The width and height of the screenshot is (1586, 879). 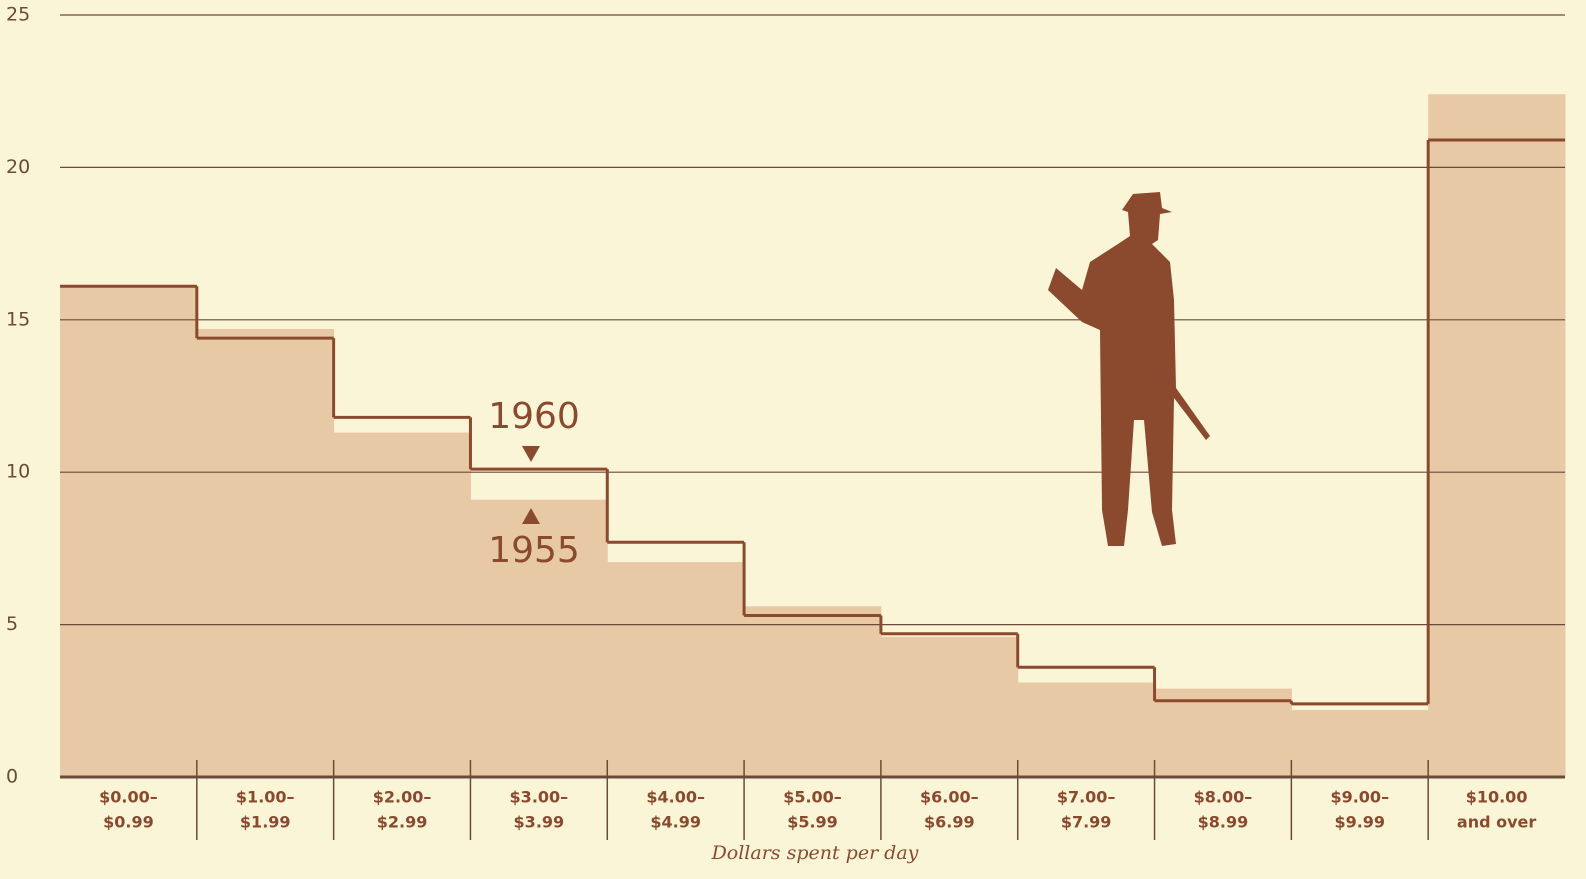 I want to click on arrow-up, so click(x=531, y=516).